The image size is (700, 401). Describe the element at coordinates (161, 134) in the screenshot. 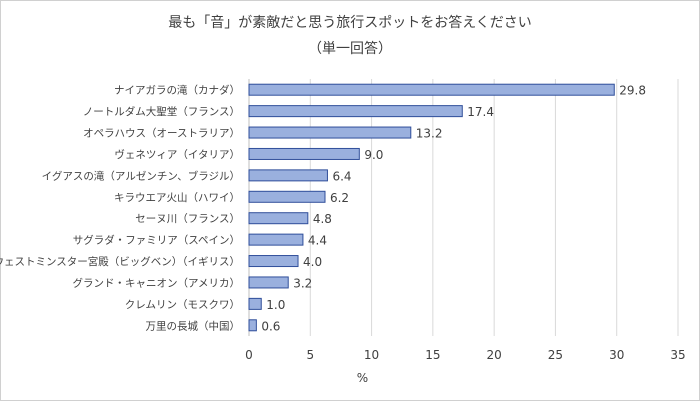

I see `category-label: オペラハウス（オーストラリア）` at that location.